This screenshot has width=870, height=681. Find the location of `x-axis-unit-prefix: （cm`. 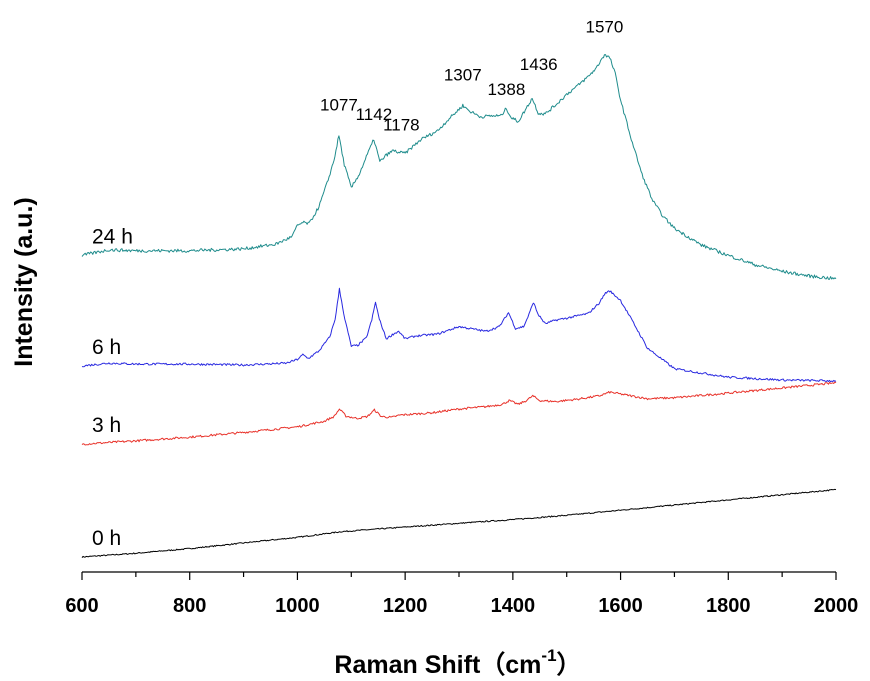

x-axis-unit-prefix: （cm is located at coordinates (510, 664).